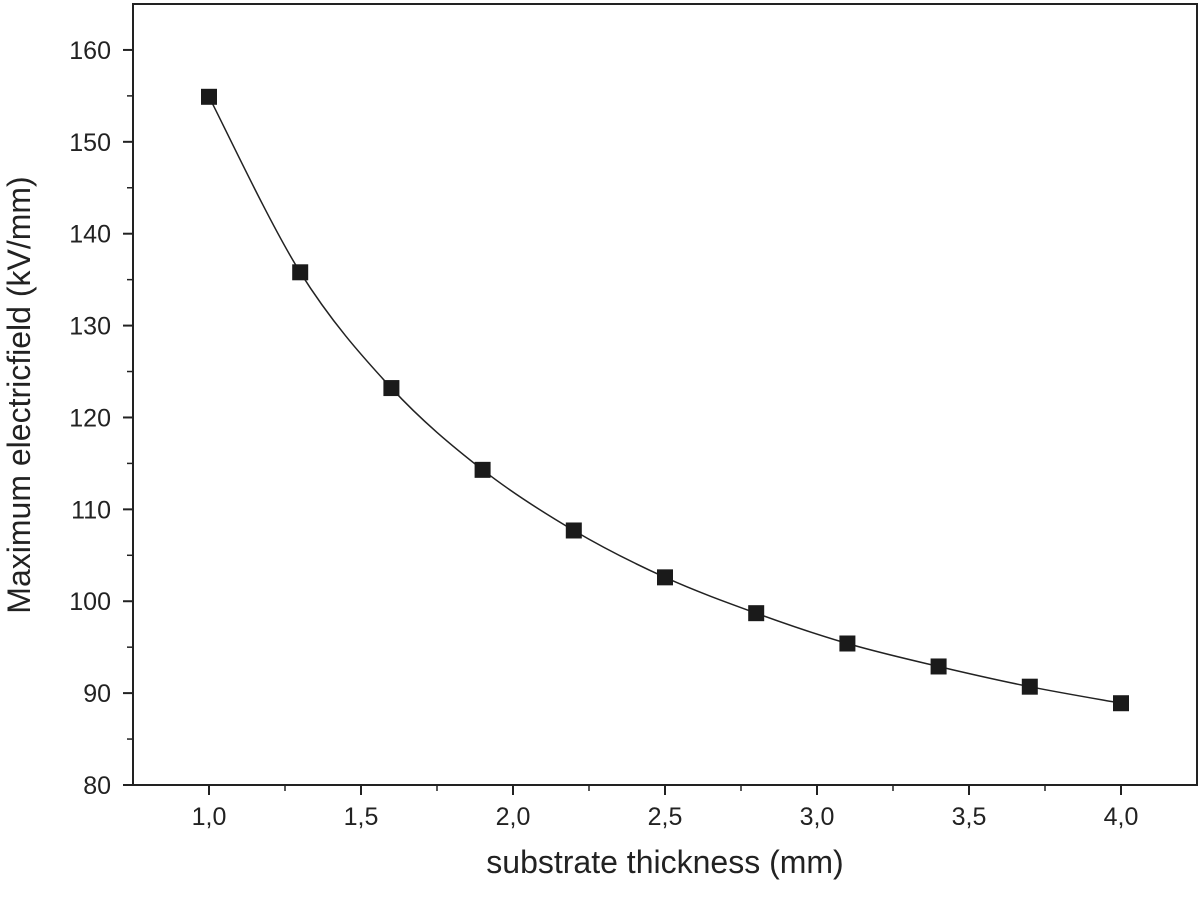 This screenshot has height=905, width=1200. What do you see at coordinates (361, 817) in the screenshot?
I see `x-tick-label: 1,5` at bounding box center [361, 817].